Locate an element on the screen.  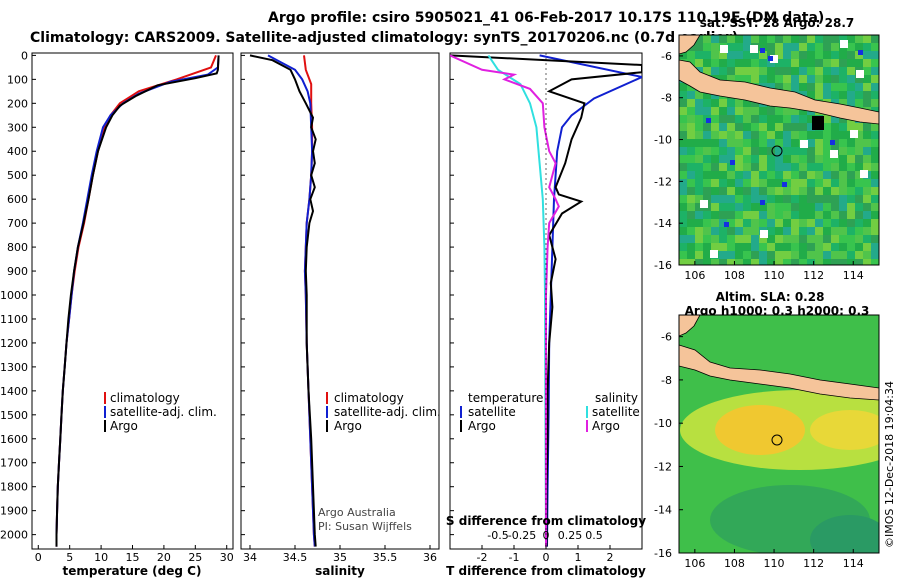
x-tick-label: 35 is located at coordinates (340, 557).